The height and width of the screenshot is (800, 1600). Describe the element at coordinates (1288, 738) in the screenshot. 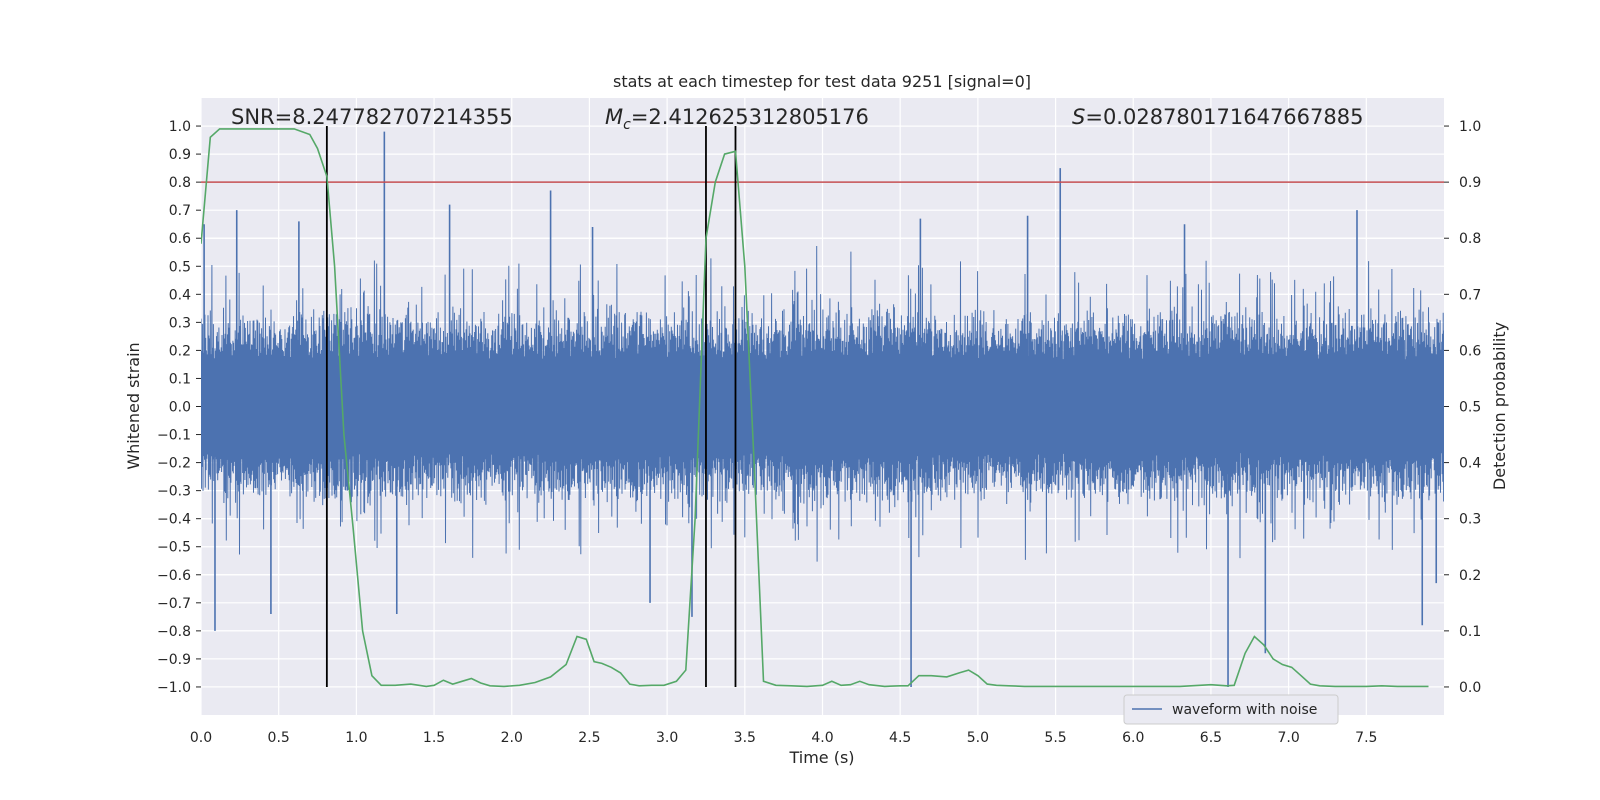

I see `x-tick-label: 7.0` at that location.